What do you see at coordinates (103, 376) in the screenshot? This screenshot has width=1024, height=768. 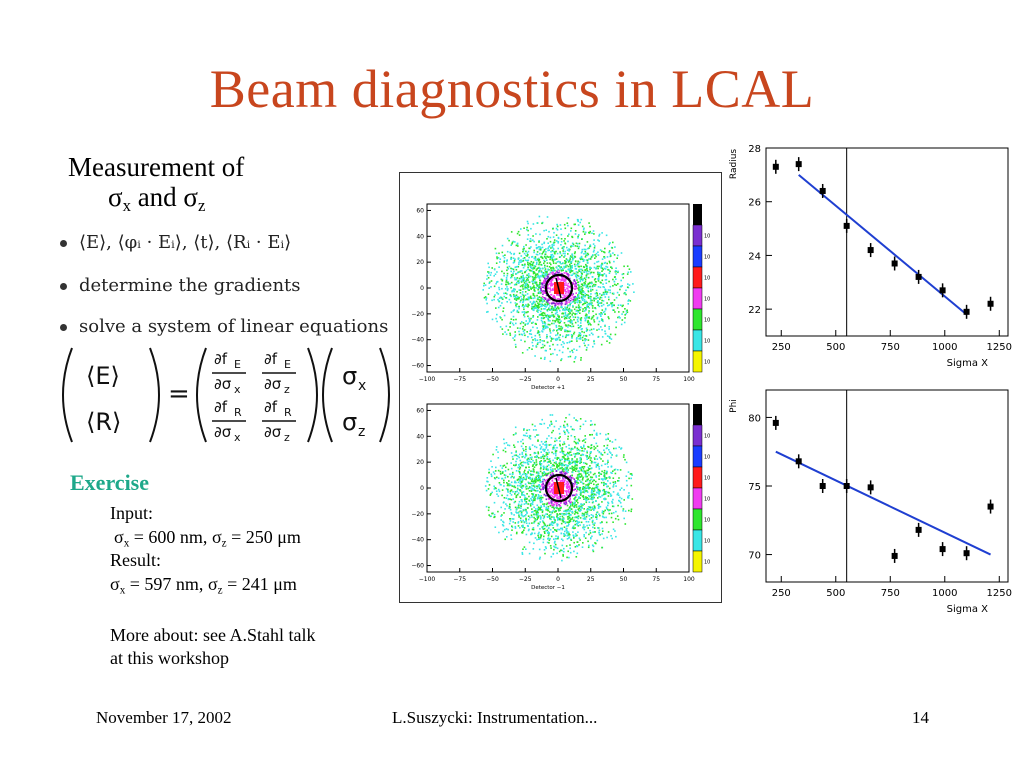 I see `lhs-E: ⟨E⟩` at bounding box center [103, 376].